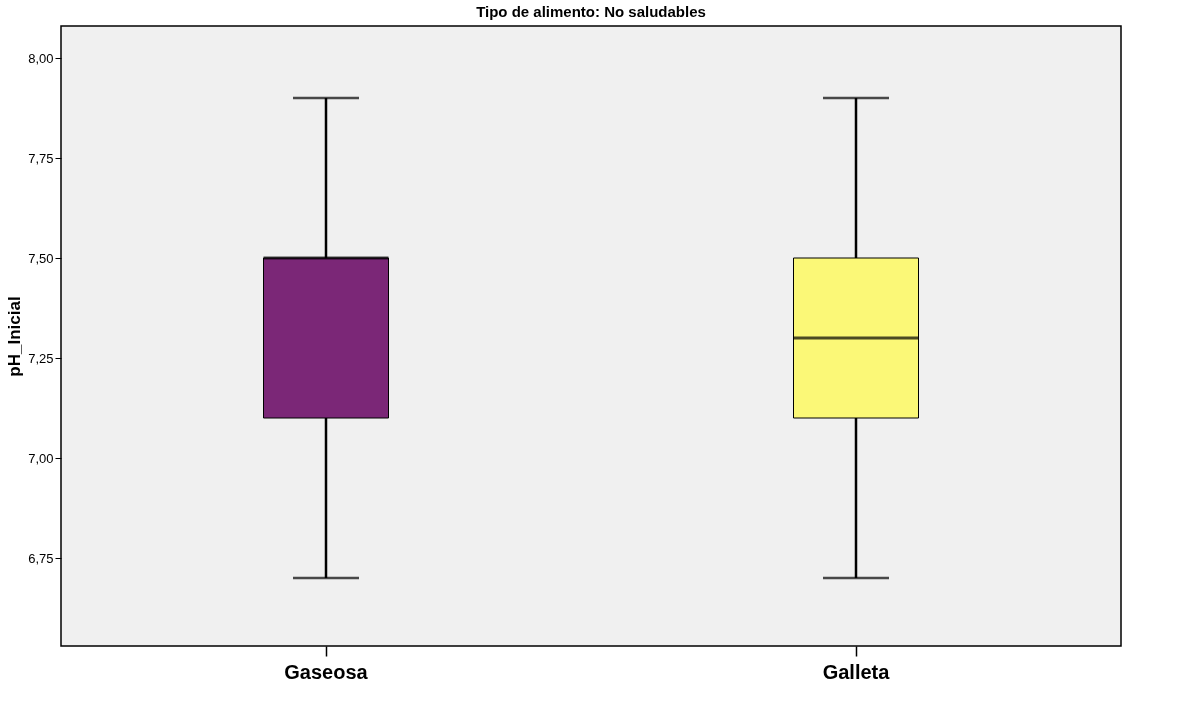  I want to click on y-tick-label: 7,25, so click(41, 358).